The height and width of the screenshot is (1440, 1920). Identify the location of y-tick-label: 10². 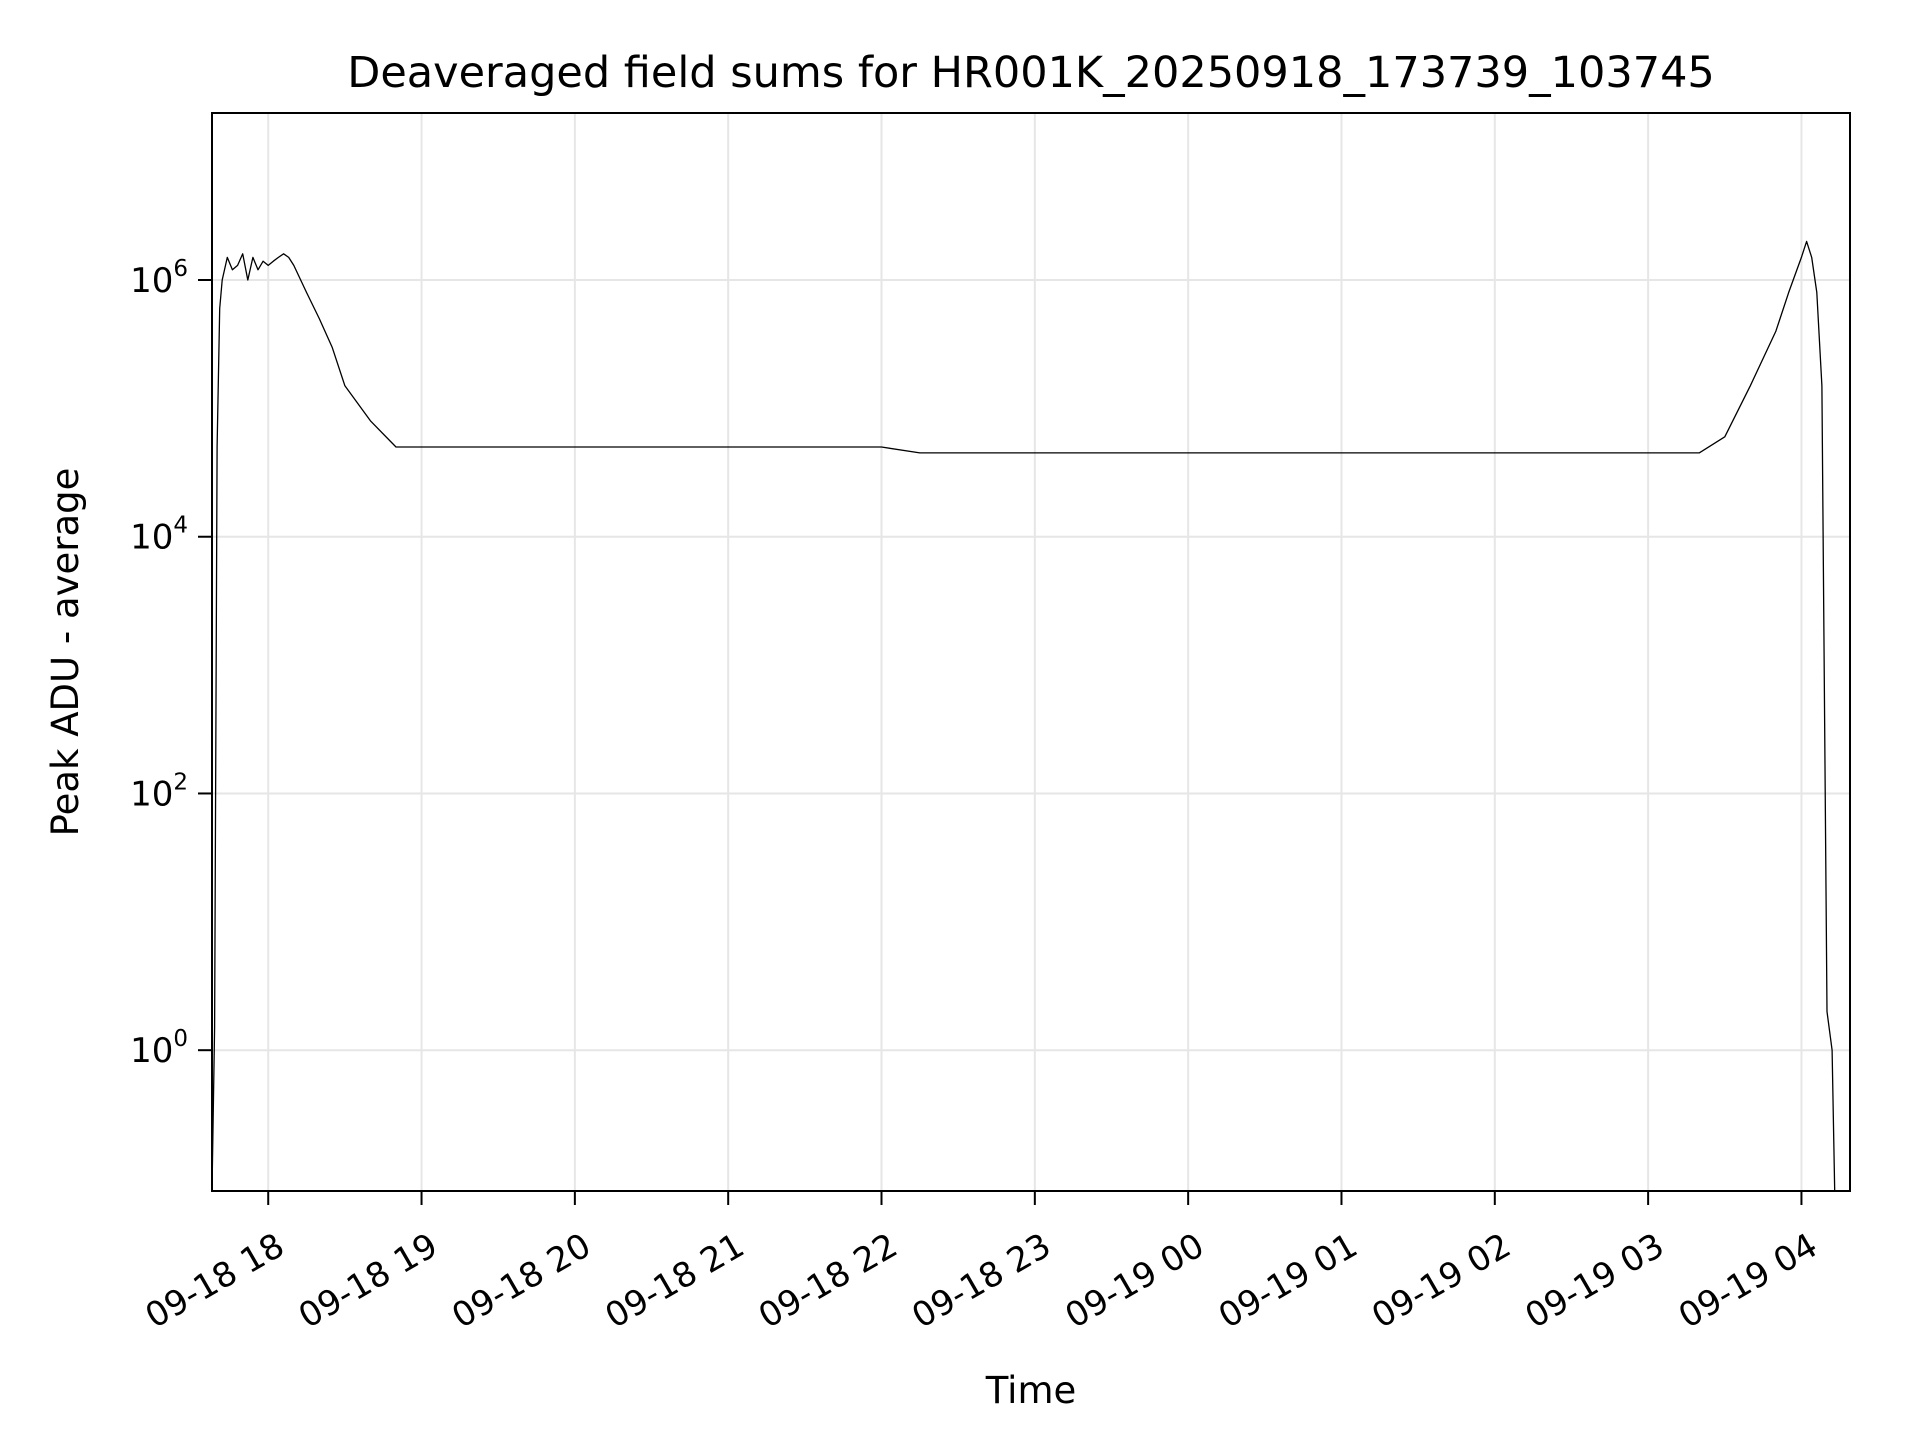
(159, 791).